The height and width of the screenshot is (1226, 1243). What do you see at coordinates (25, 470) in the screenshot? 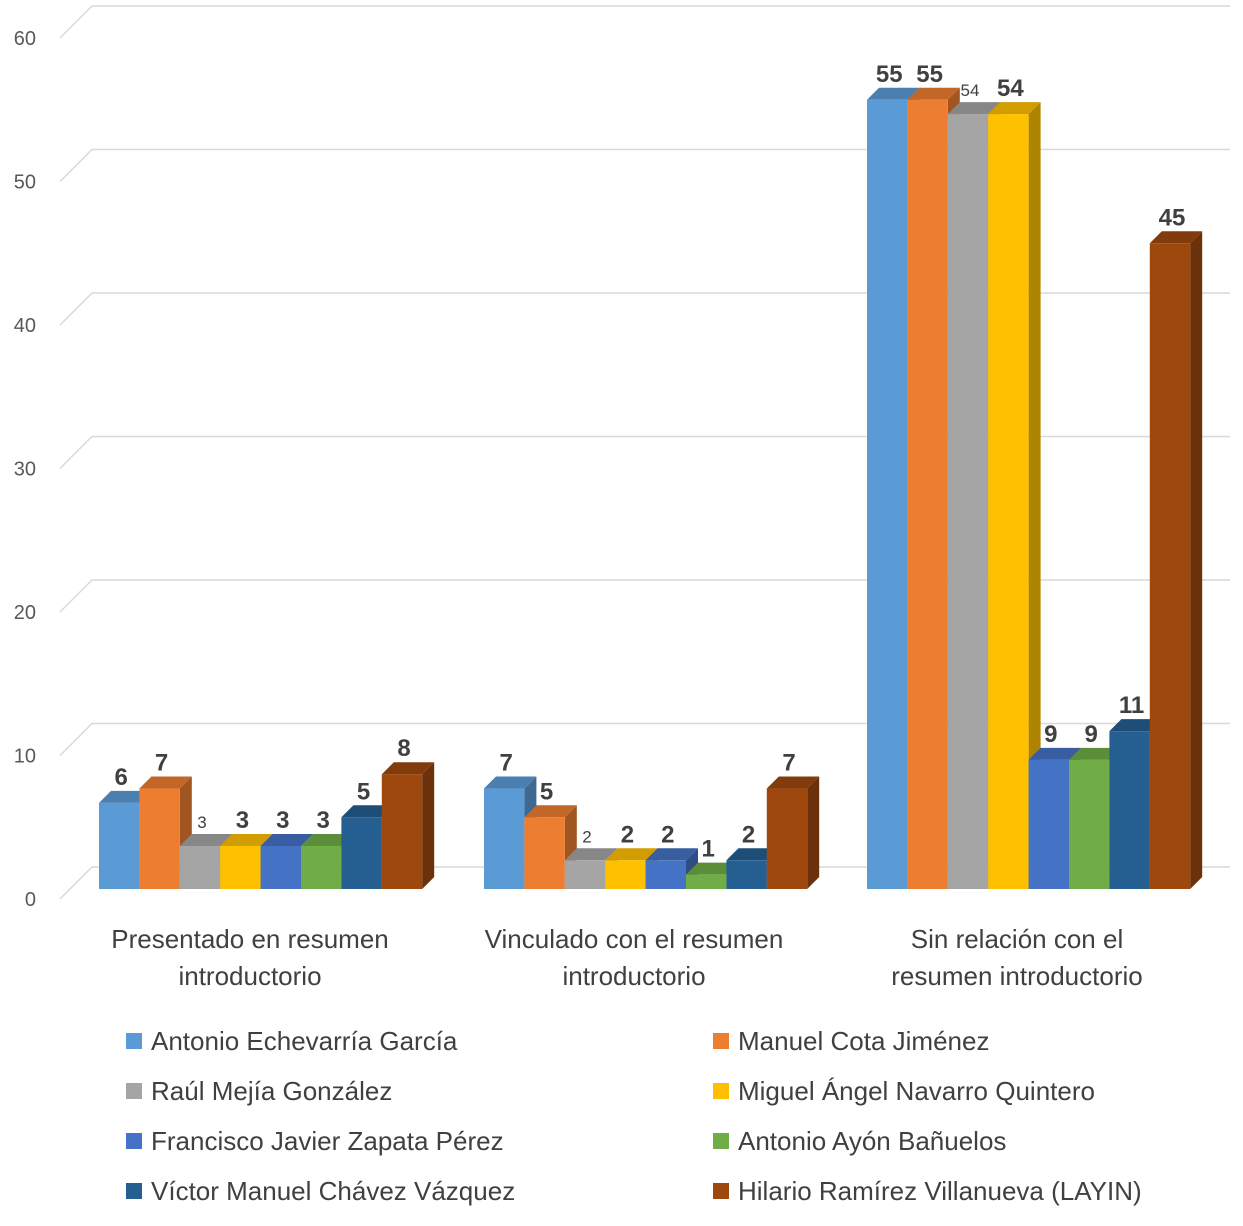
I see `y-tick-label: 30` at bounding box center [25, 470].